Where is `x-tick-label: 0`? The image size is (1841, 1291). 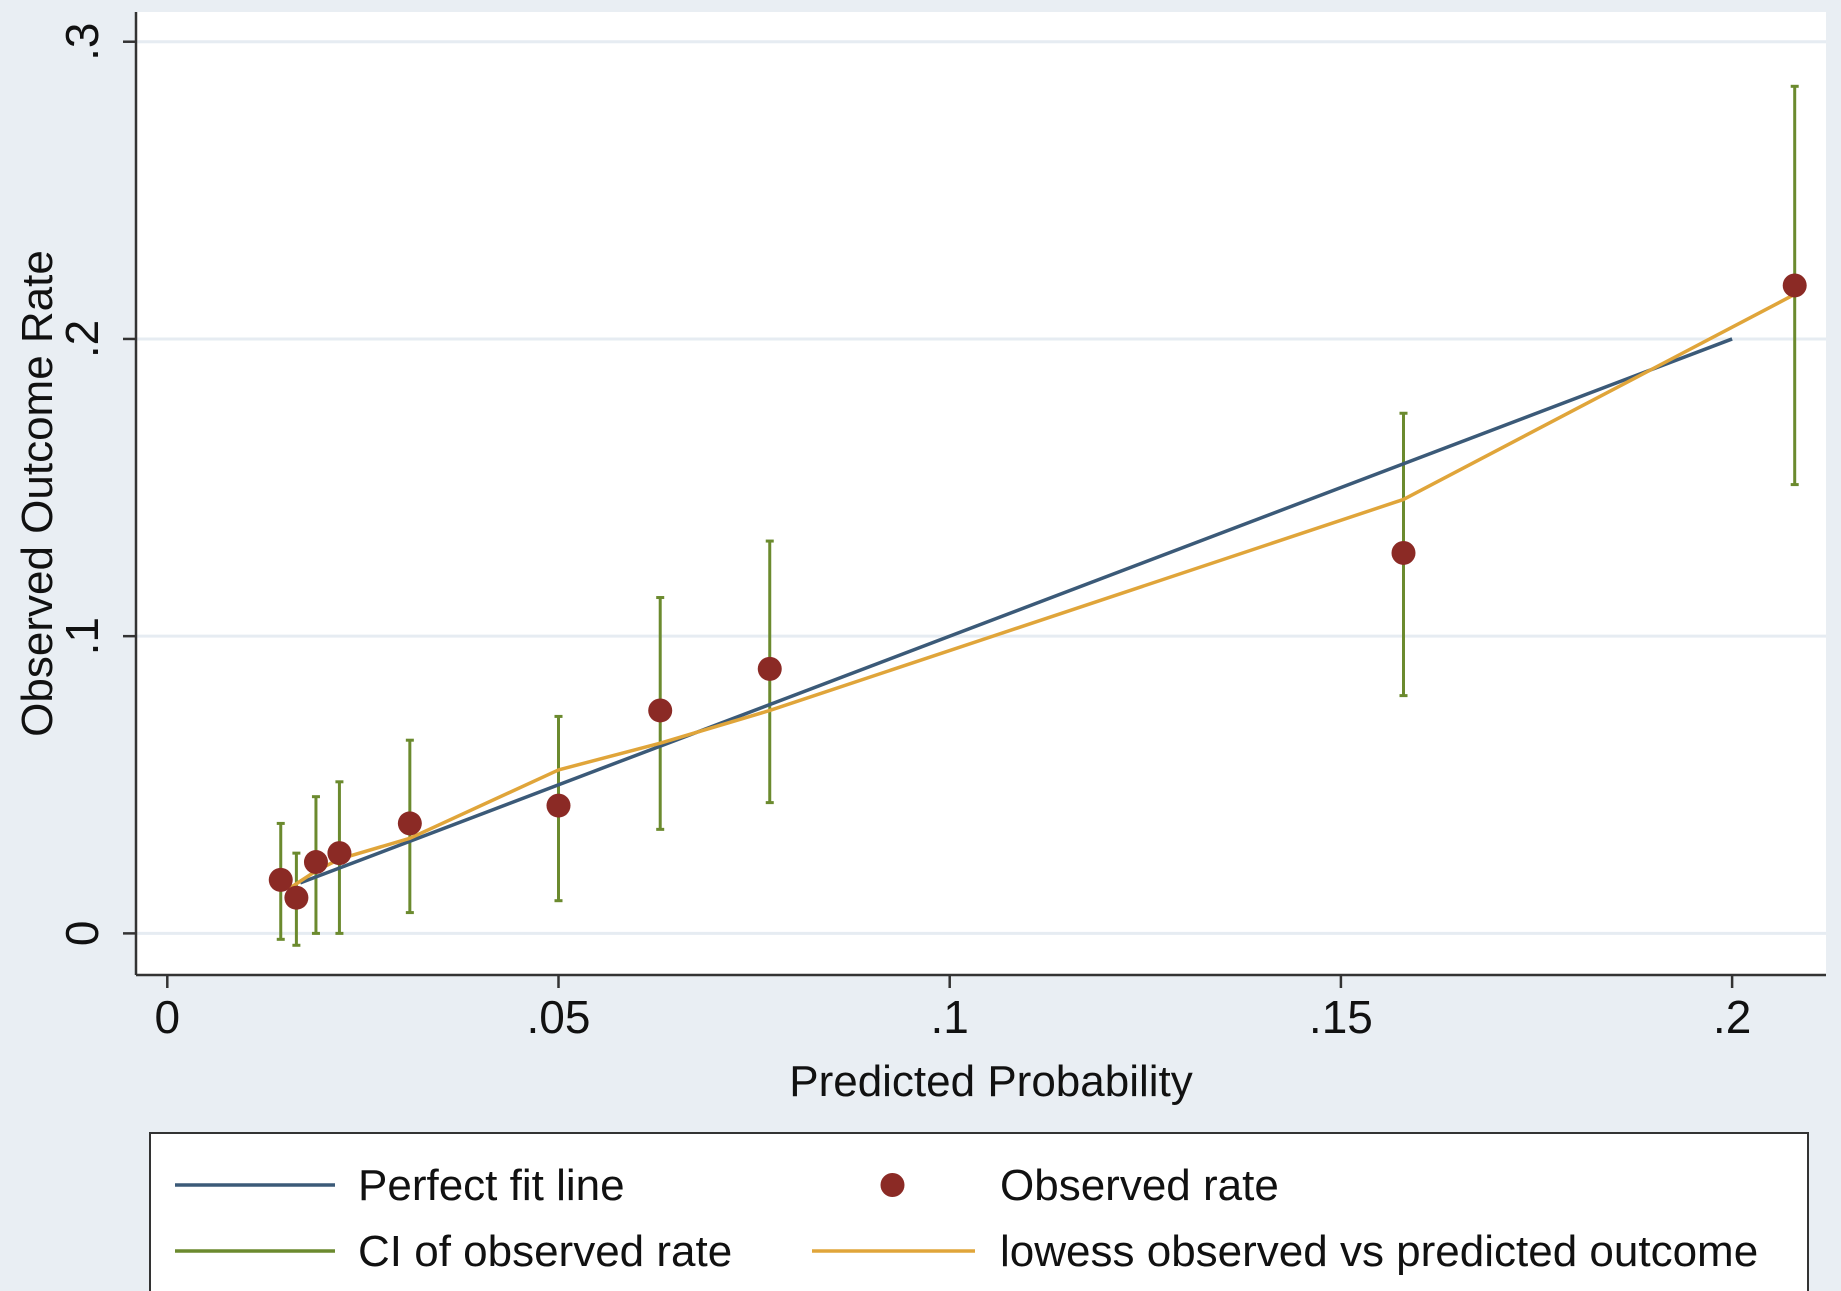
x-tick-label: 0 is located at coordinates (167, 1017).